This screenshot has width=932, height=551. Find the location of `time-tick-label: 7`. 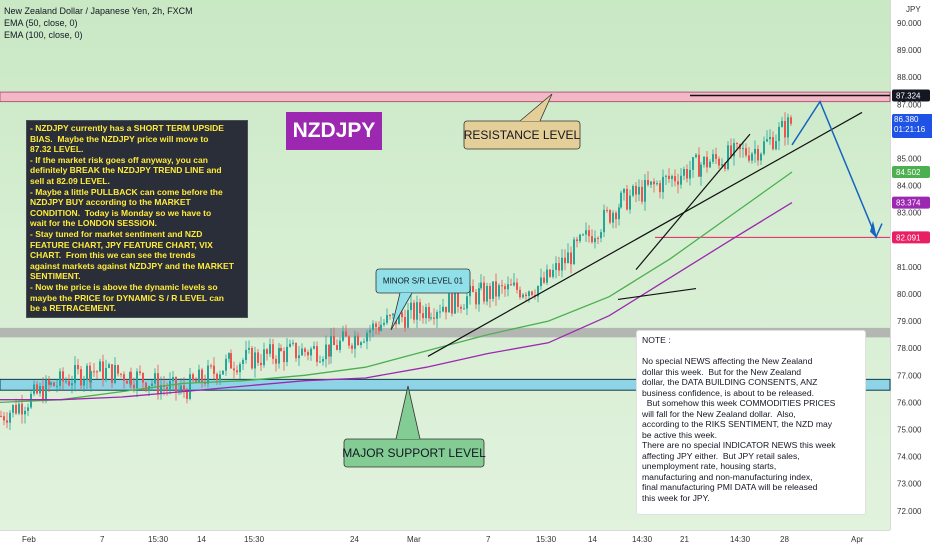

time-tick-label: 7 is located at coordinates (102, 539).